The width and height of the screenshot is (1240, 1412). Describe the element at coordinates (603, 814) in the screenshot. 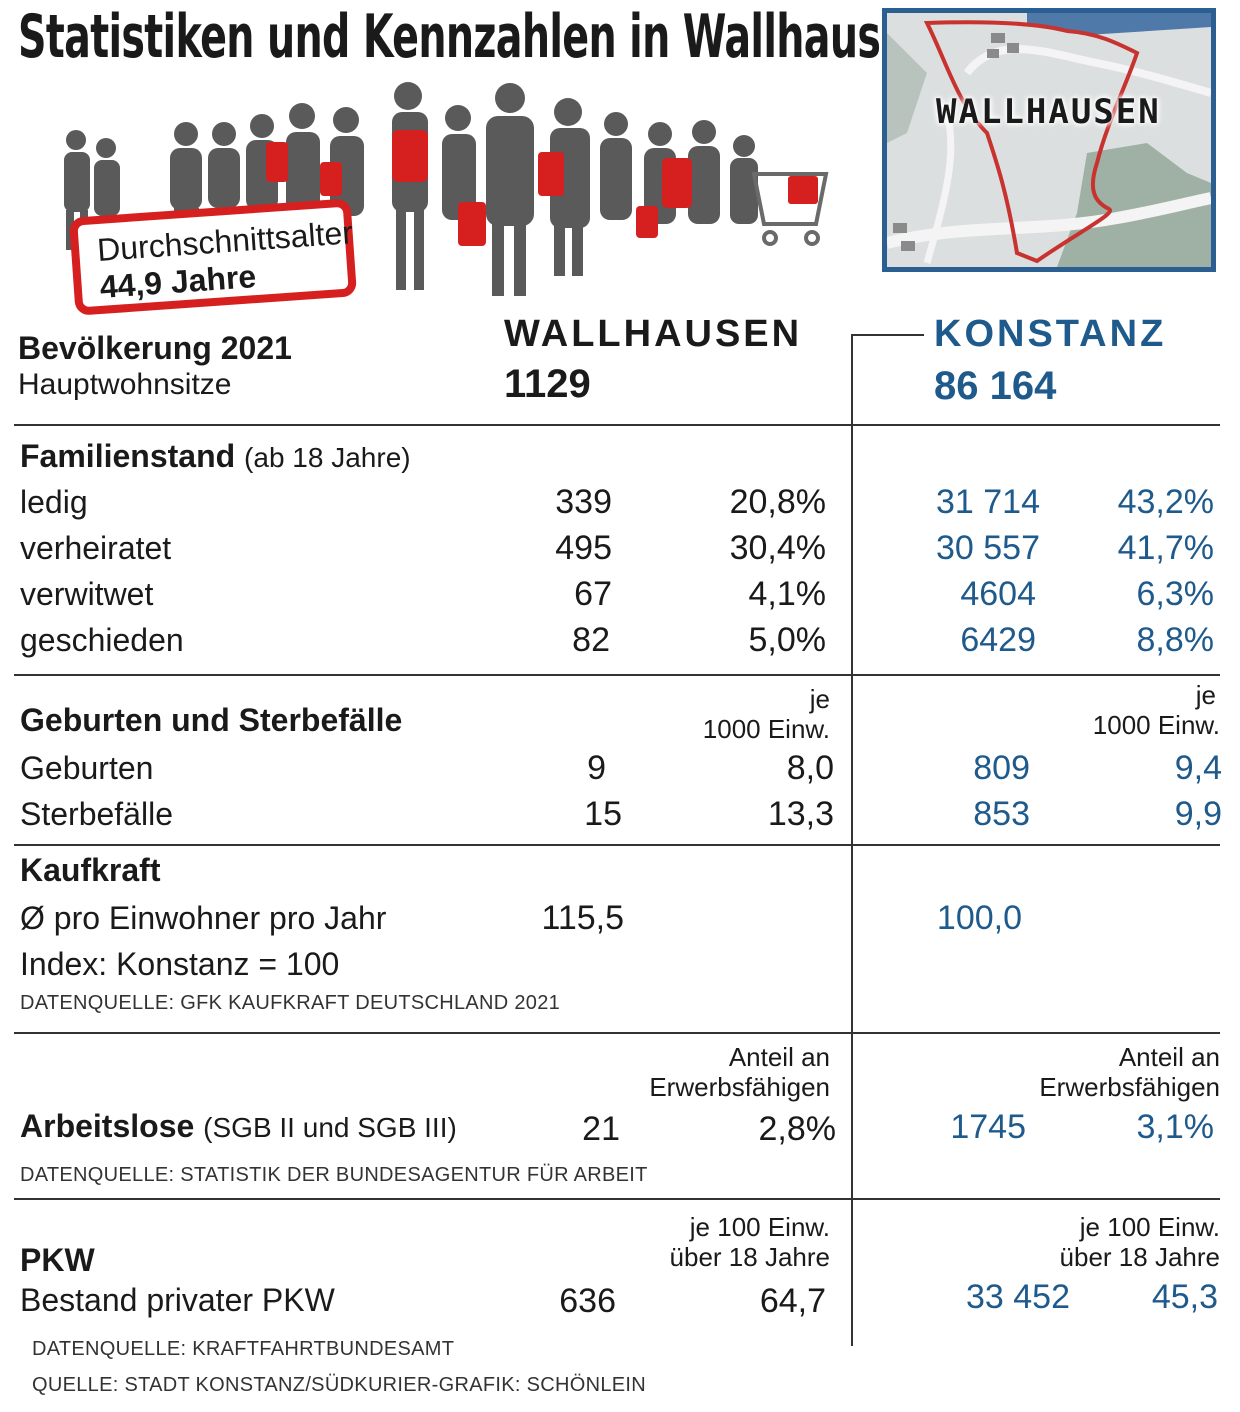

I see `births-row-w-abs: 15` at that location.